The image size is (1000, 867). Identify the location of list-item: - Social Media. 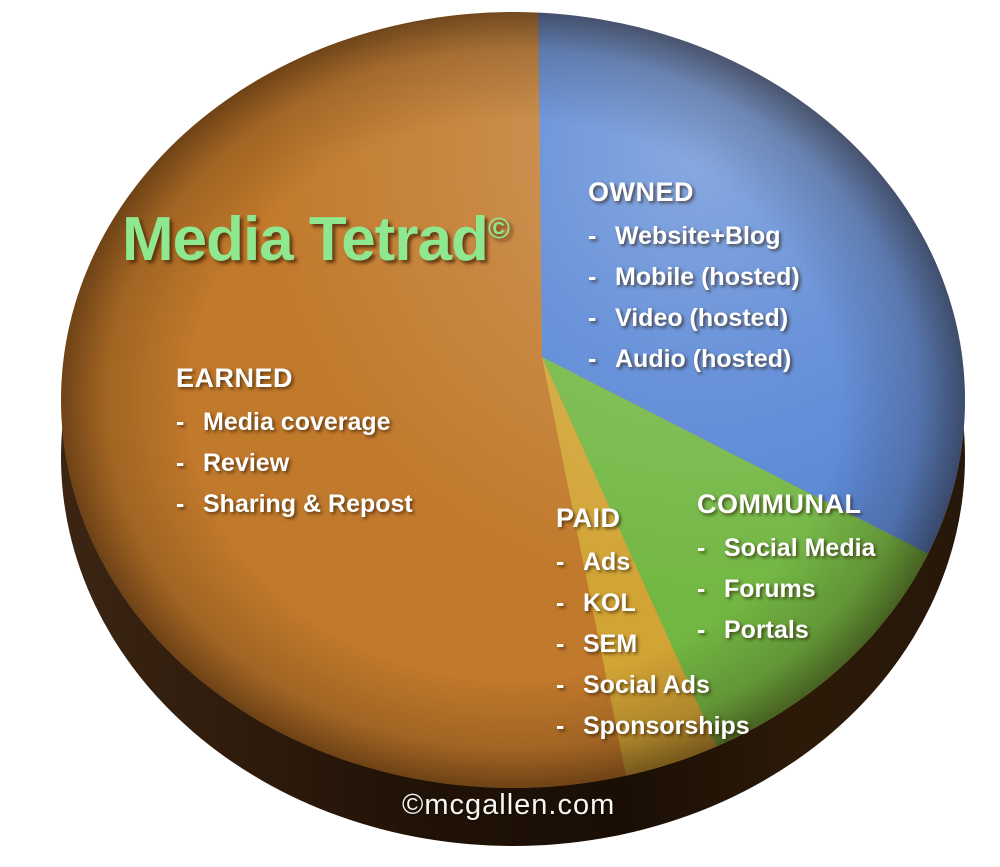
(786, 548).